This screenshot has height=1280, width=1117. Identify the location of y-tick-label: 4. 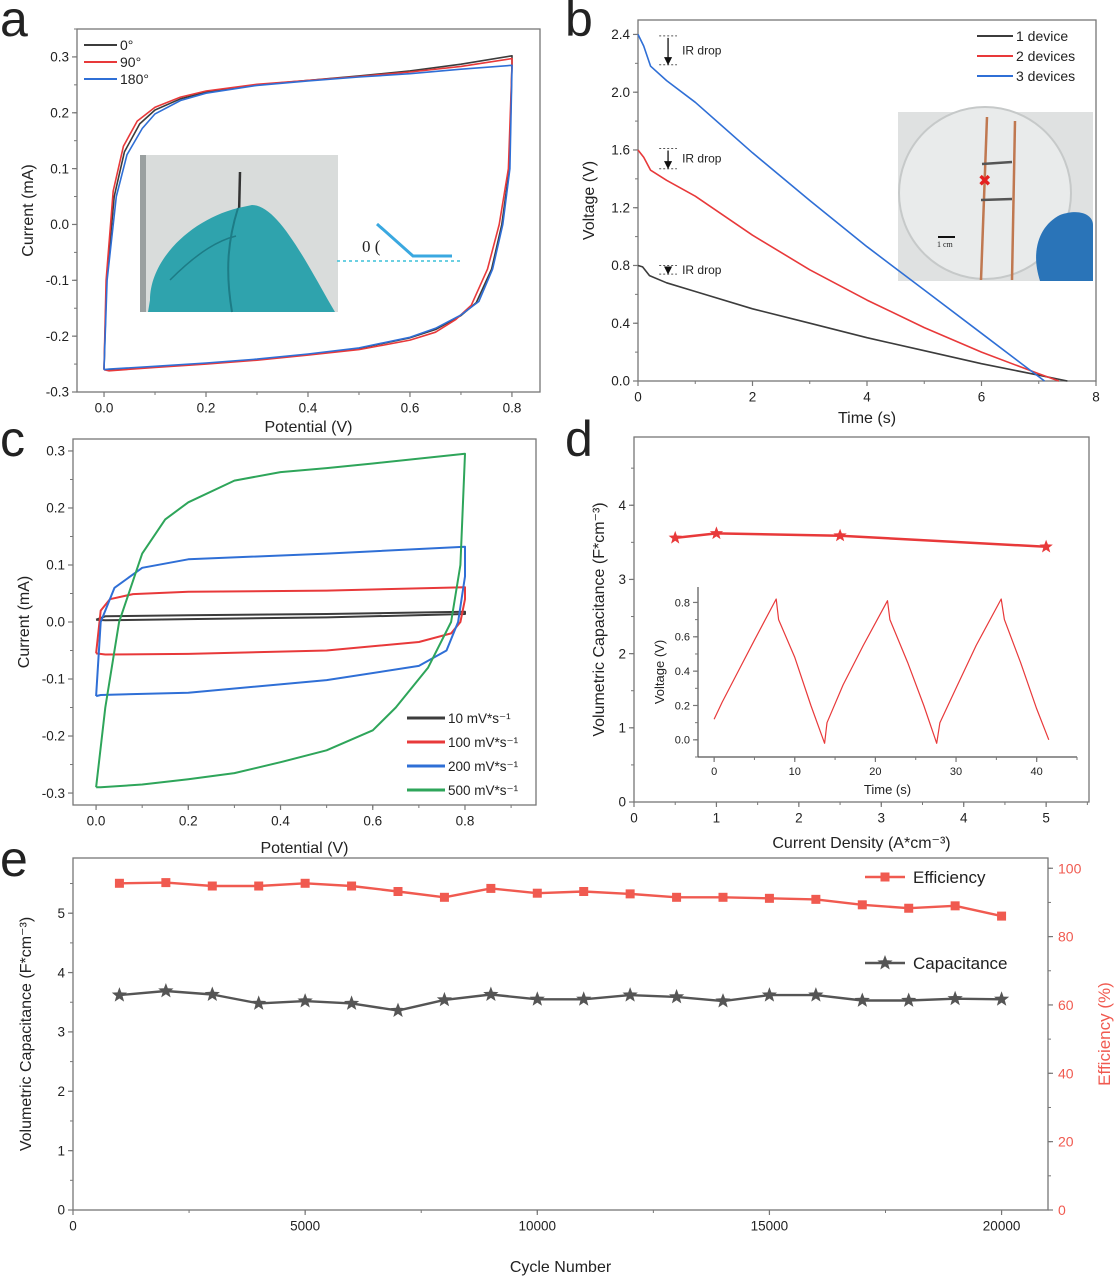
(622, 505).